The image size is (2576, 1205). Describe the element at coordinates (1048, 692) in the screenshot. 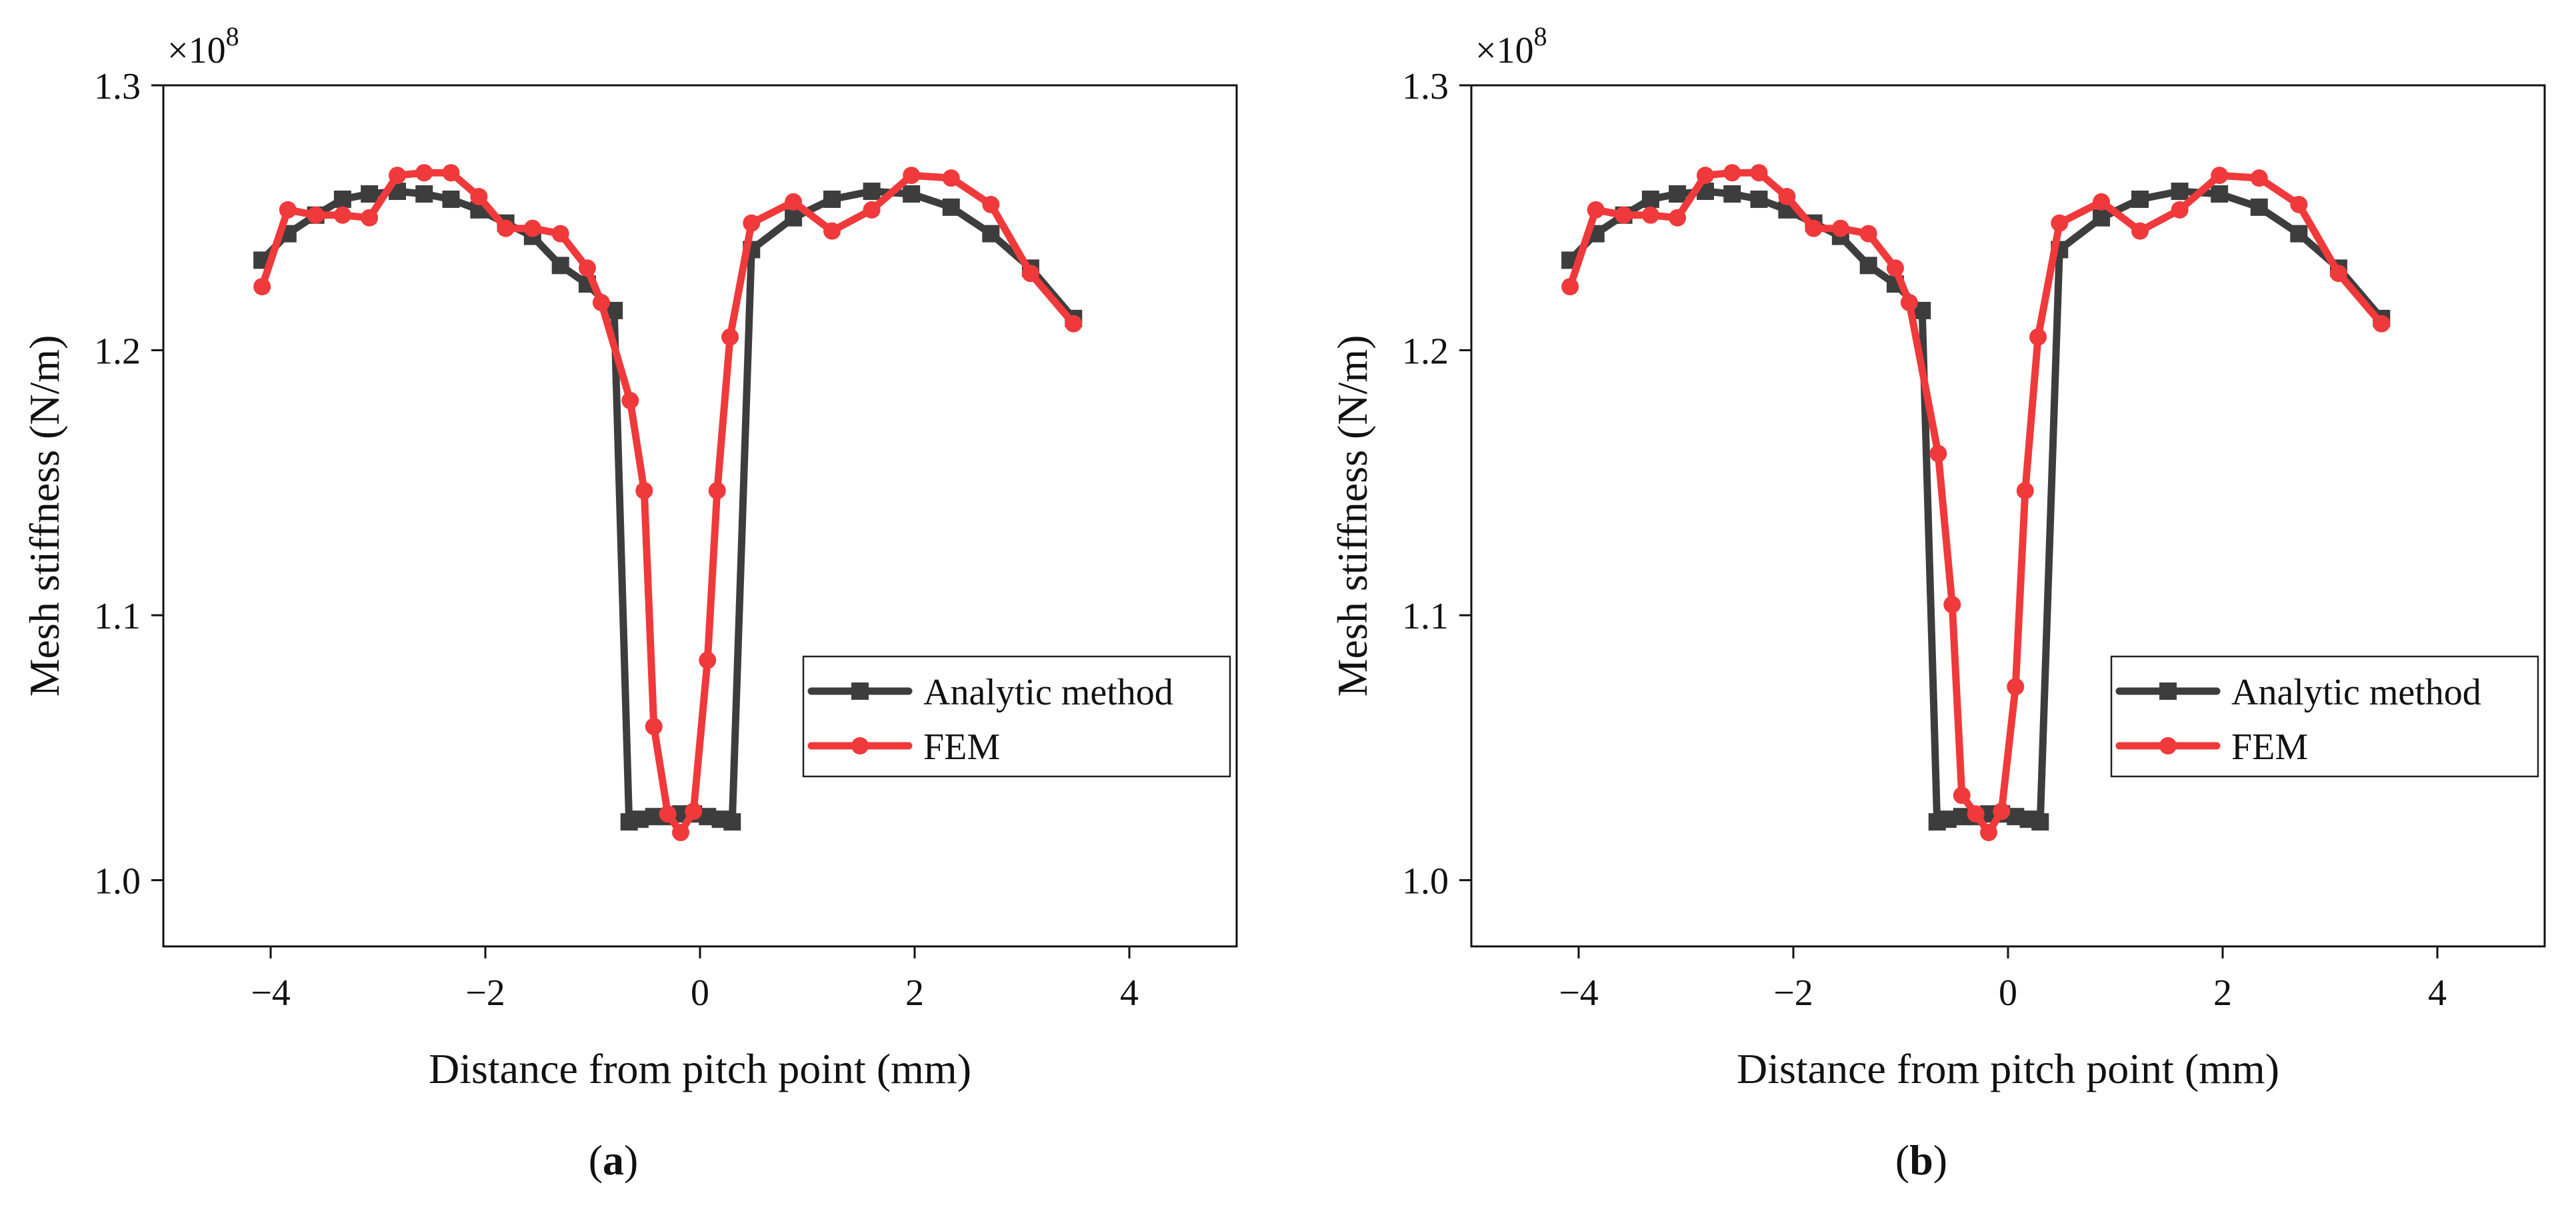

I see `legend-label-analytic: Analytic method` at that location.